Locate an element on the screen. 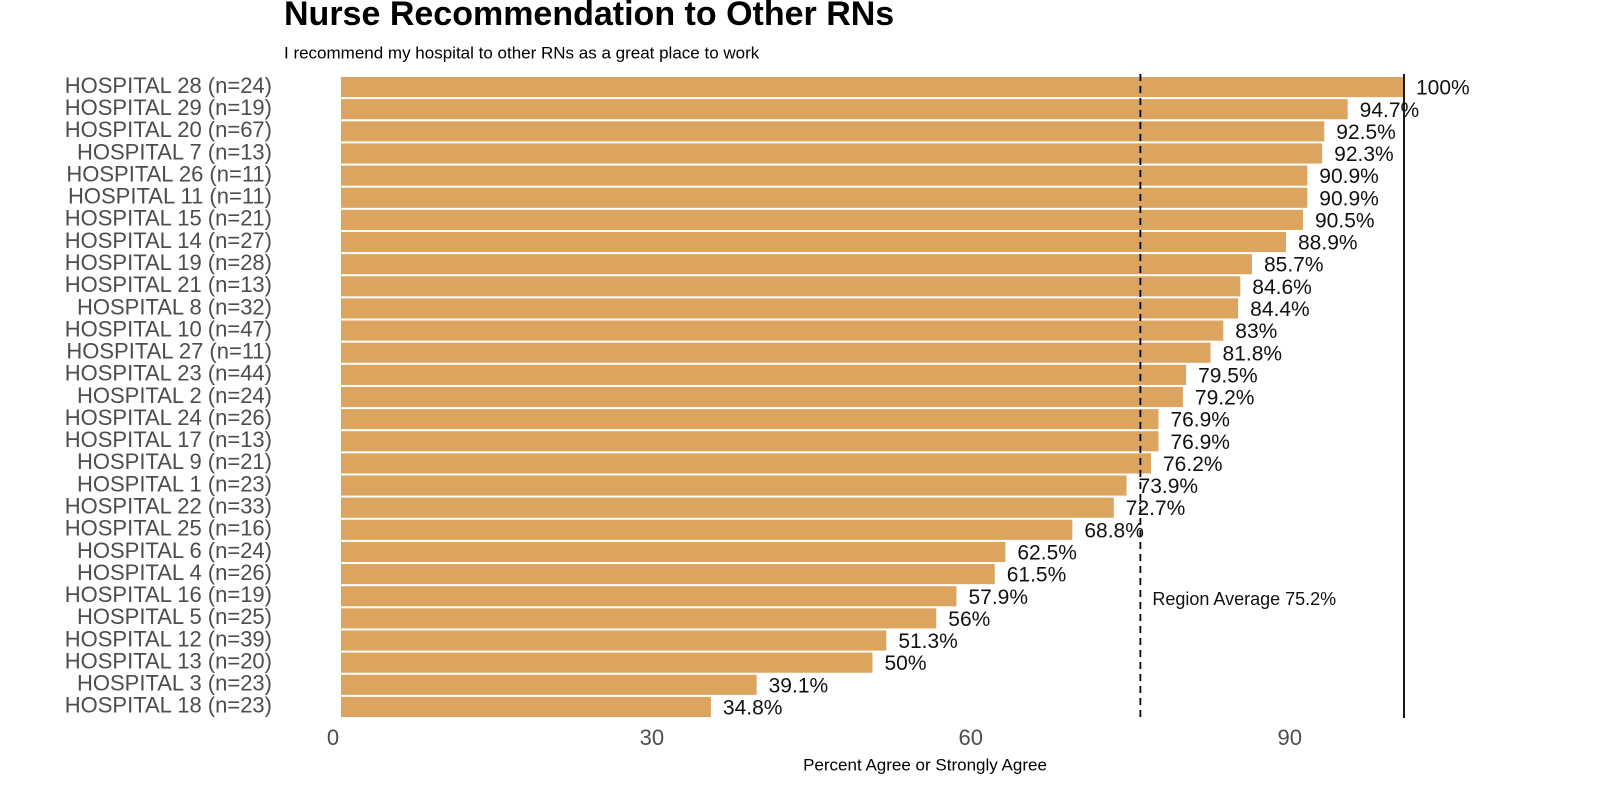 The height and width of the screenshot is (792, 1600). category-label: HOSPITAL 12 (n=39) is located at coordinates (168, 638).